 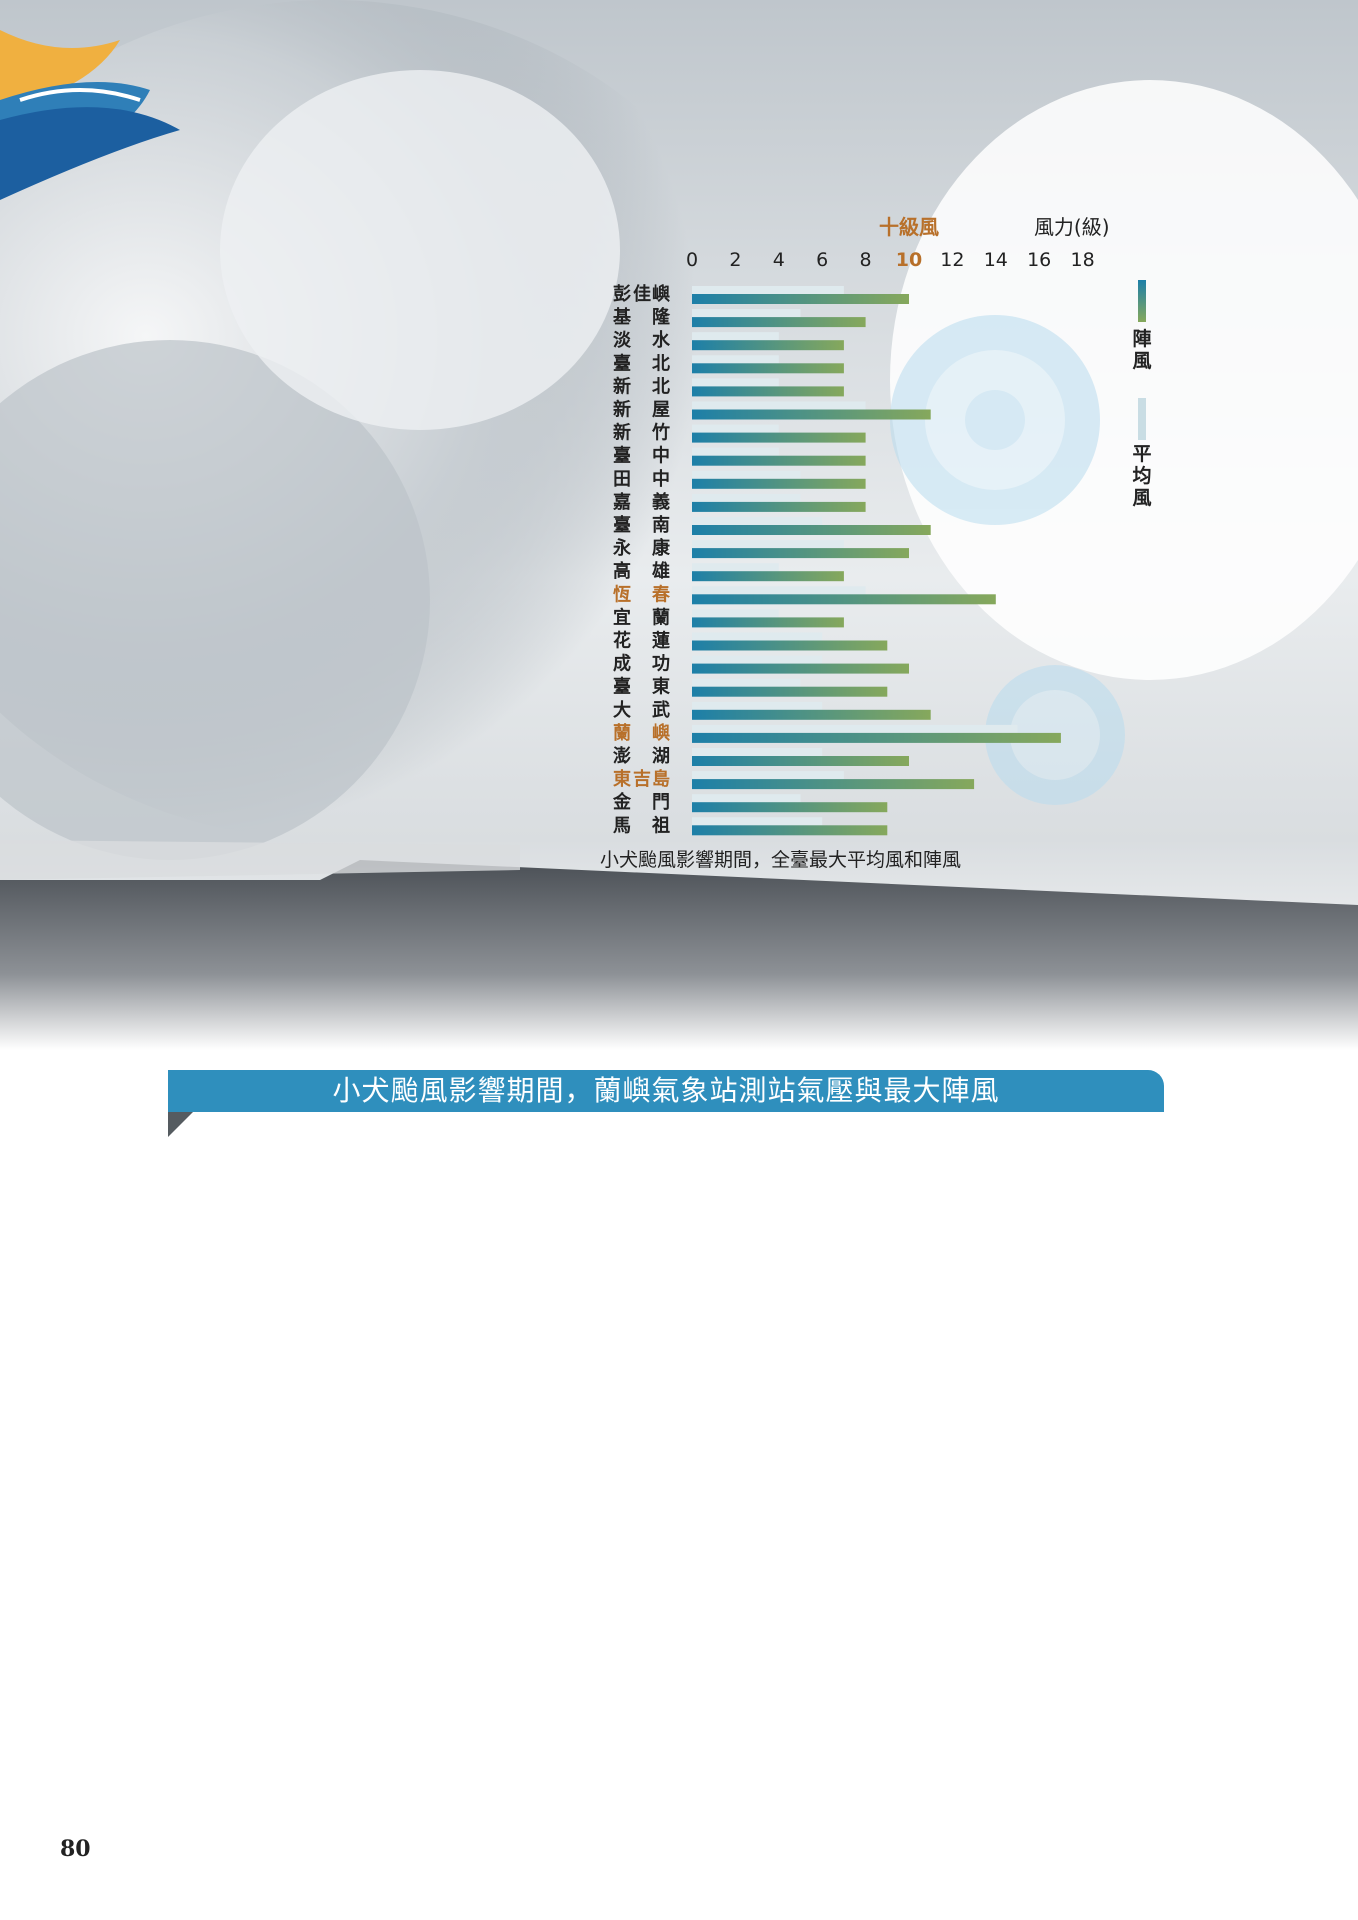 What do you see at coordinates (622, 710) in the screenshot?
I see `station-label: 大` at bounding box center [622, 710].